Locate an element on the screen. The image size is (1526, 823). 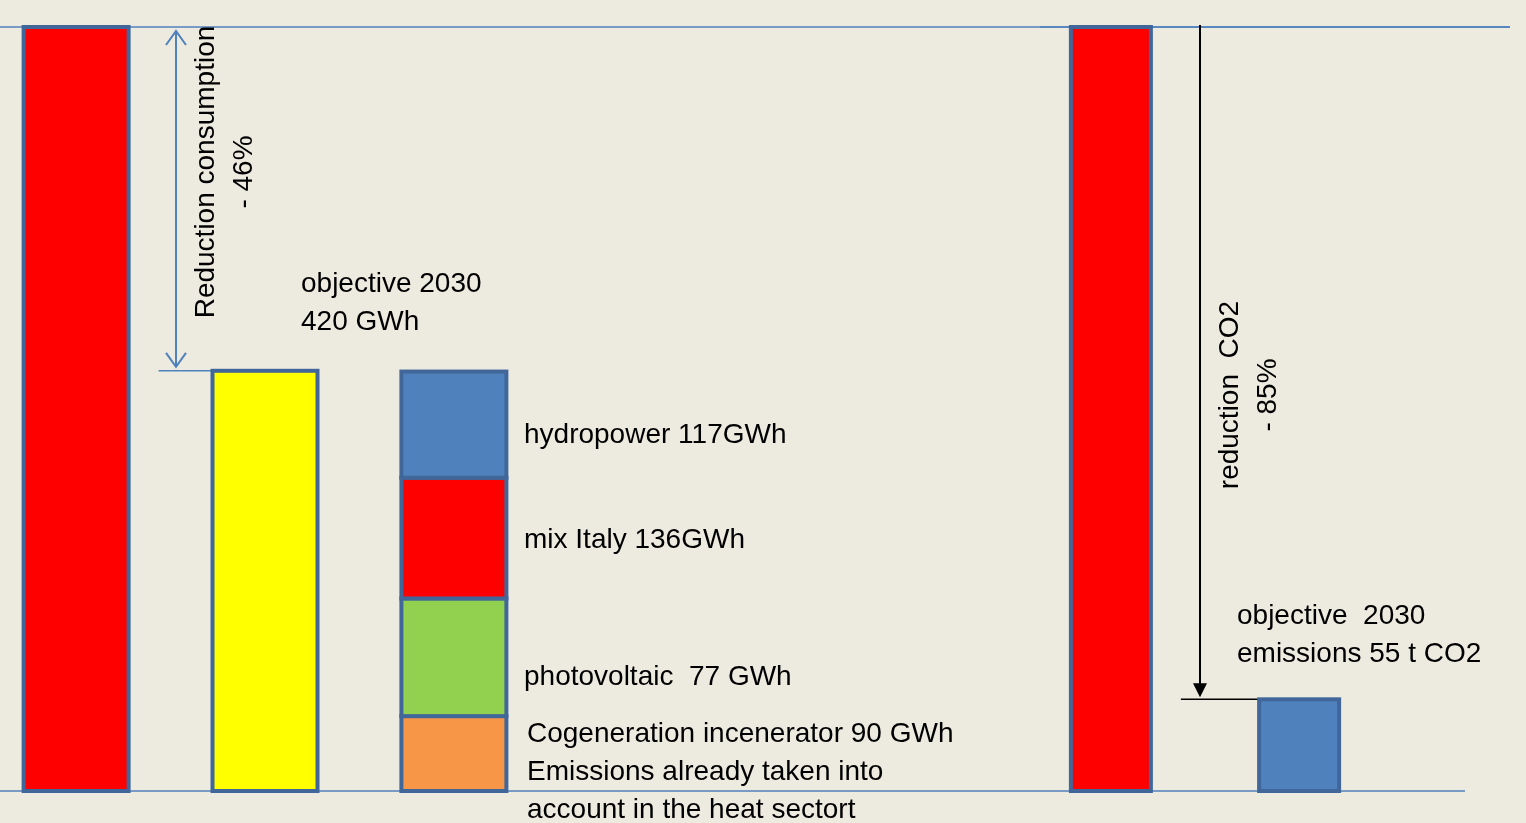
annotation: mix Italy 136GWh is located at coordinates (634, 538).